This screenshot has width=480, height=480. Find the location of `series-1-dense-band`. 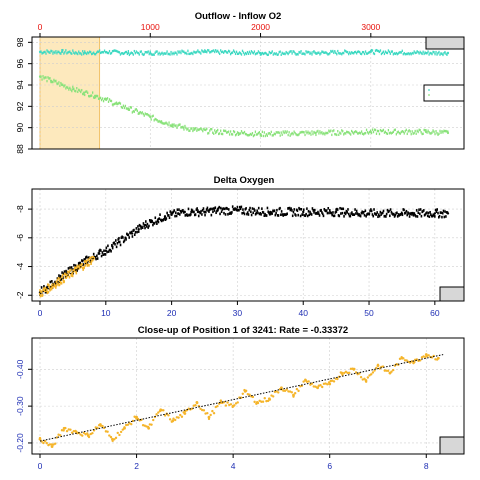

series-1-dense-band is located at coordinates (244, 52).